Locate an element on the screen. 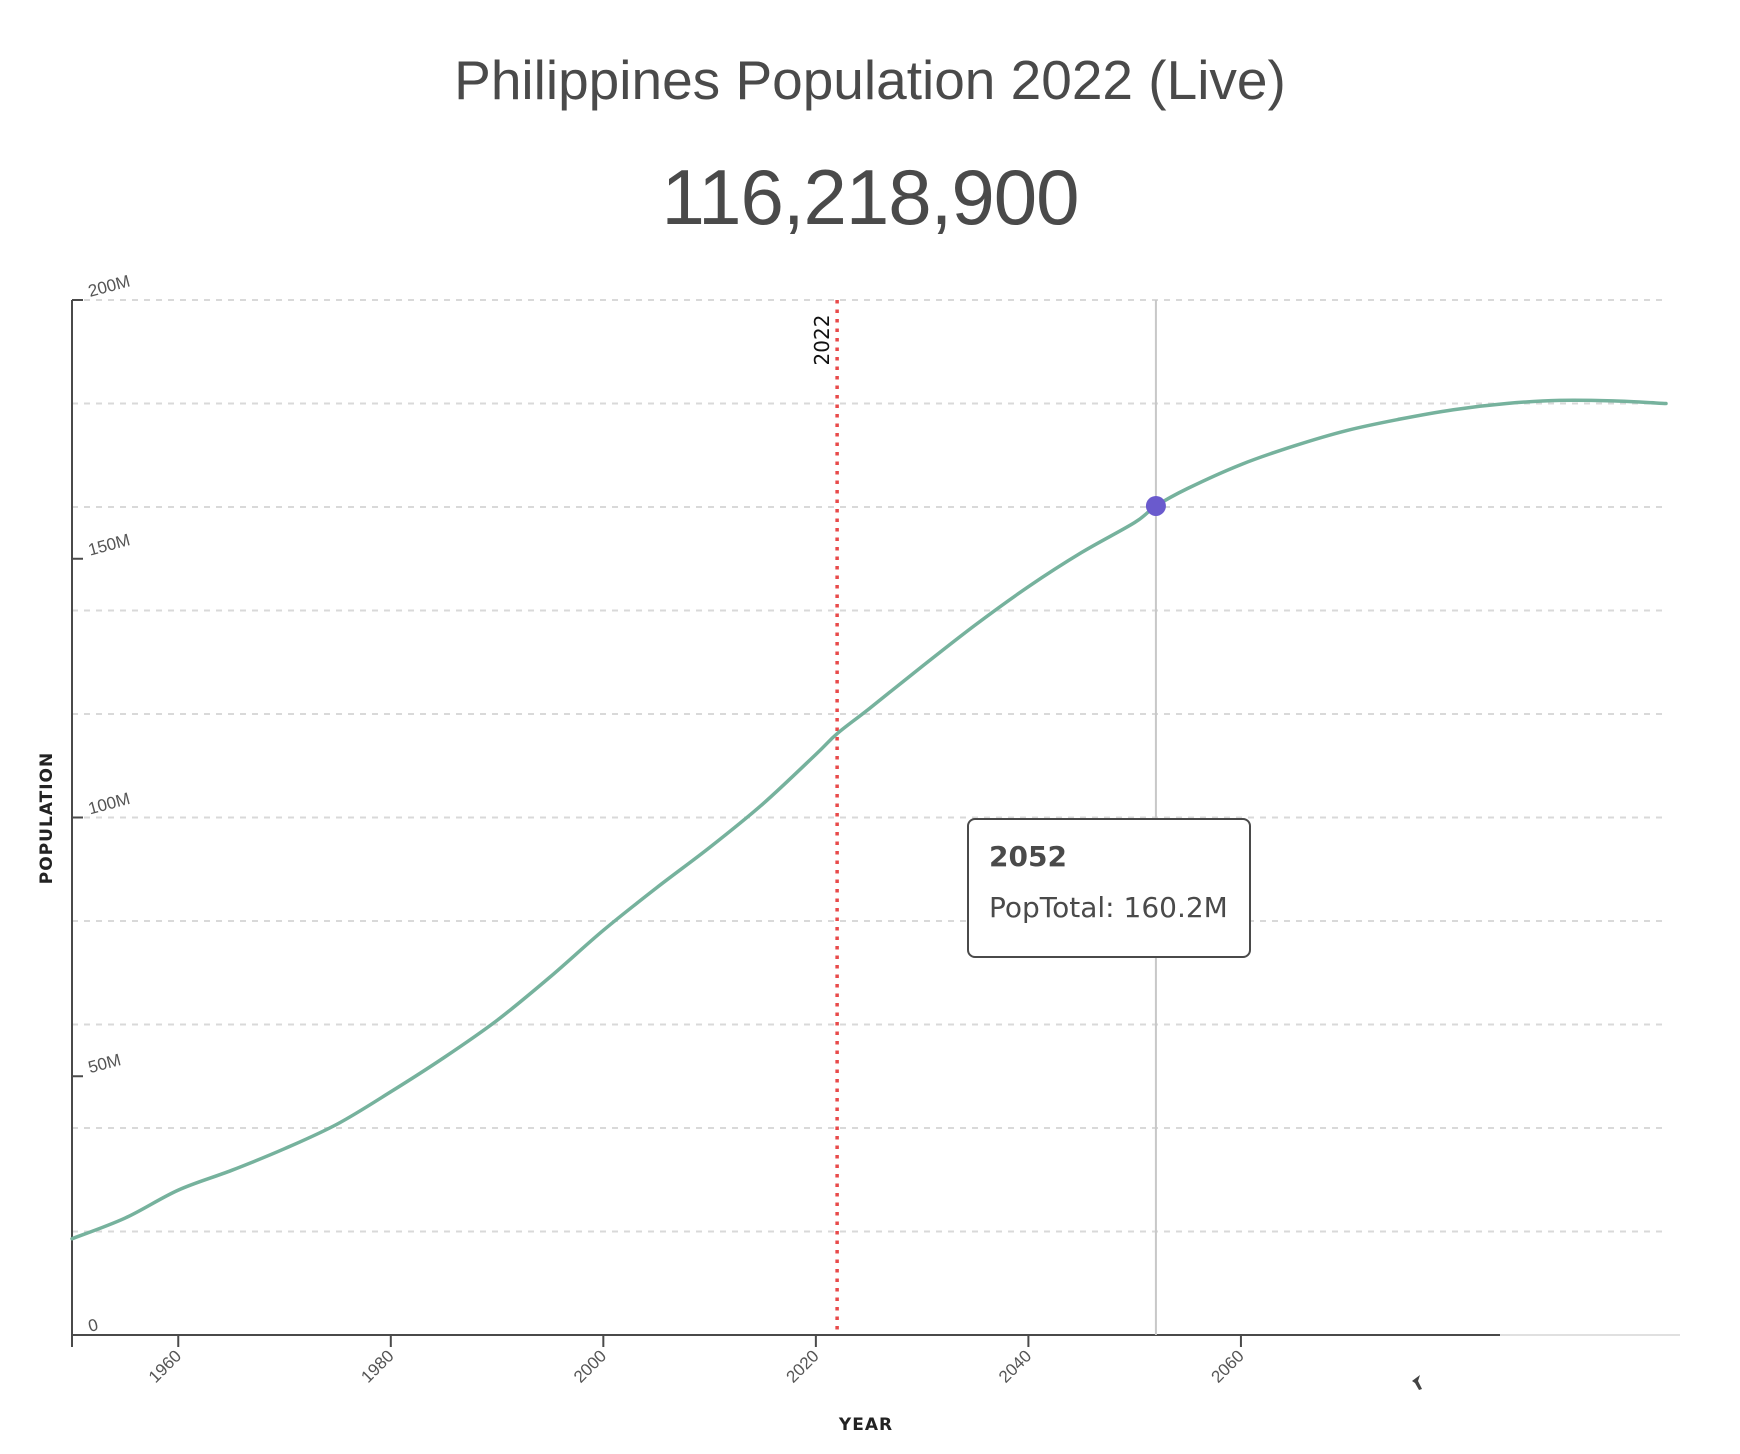 The width and height of the screenshot is (1740, 1454). chart-tooltip: 2052 PopTotal: 160.2M is located at coordinates (1109, 888).